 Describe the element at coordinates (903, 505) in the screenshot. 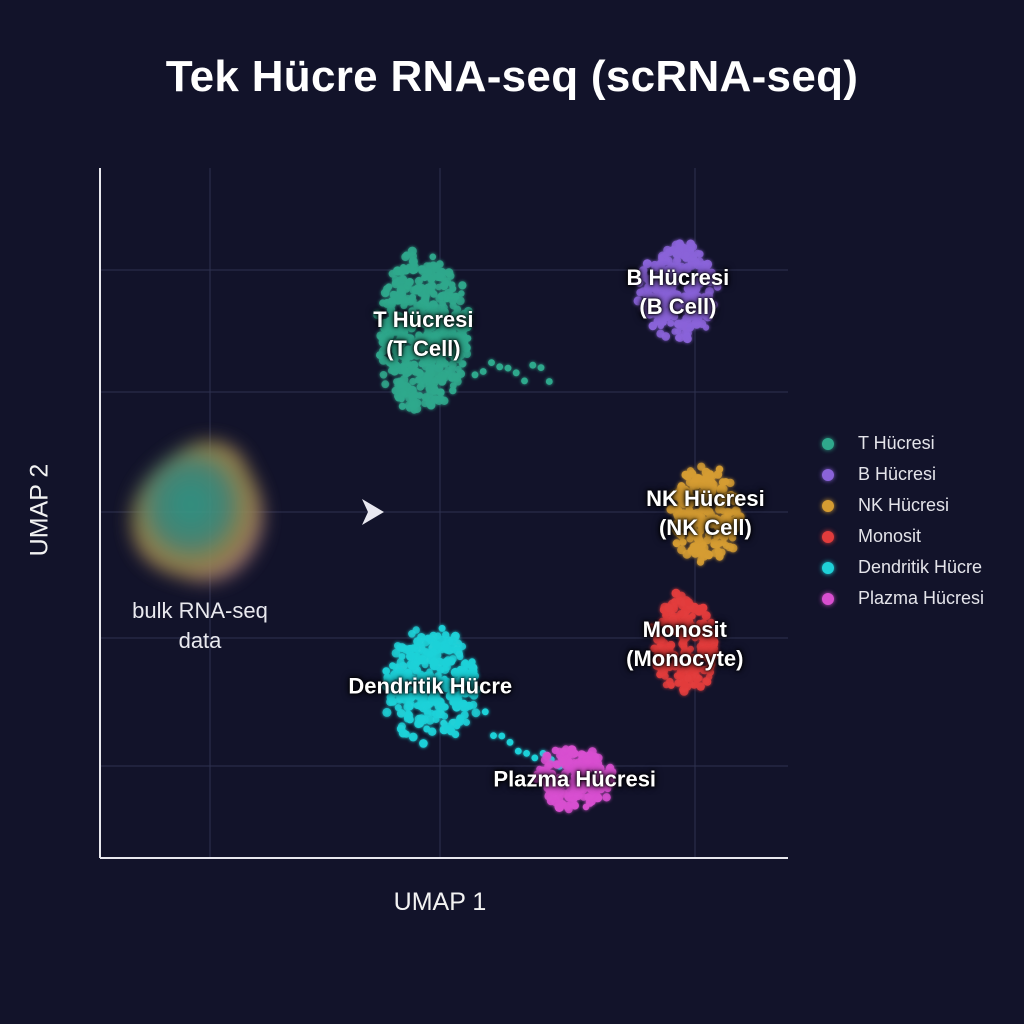

I see `legend-item-2: NK Hücresi` at that location.